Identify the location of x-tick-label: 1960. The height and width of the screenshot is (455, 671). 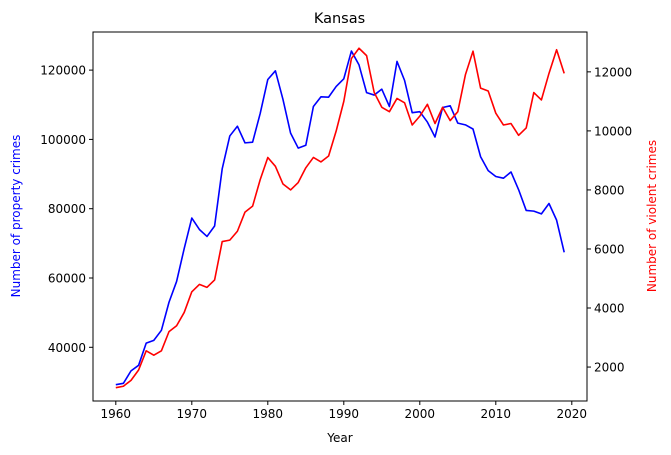
(116, 414).